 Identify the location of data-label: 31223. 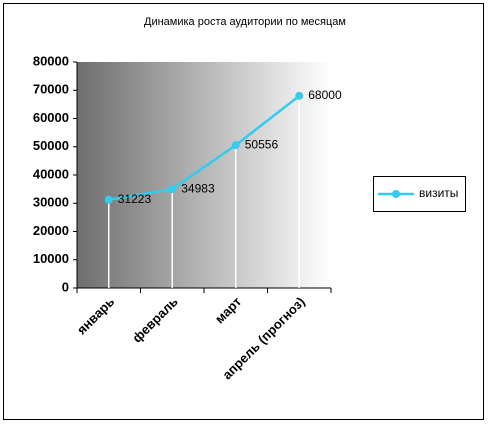
(135, 199).